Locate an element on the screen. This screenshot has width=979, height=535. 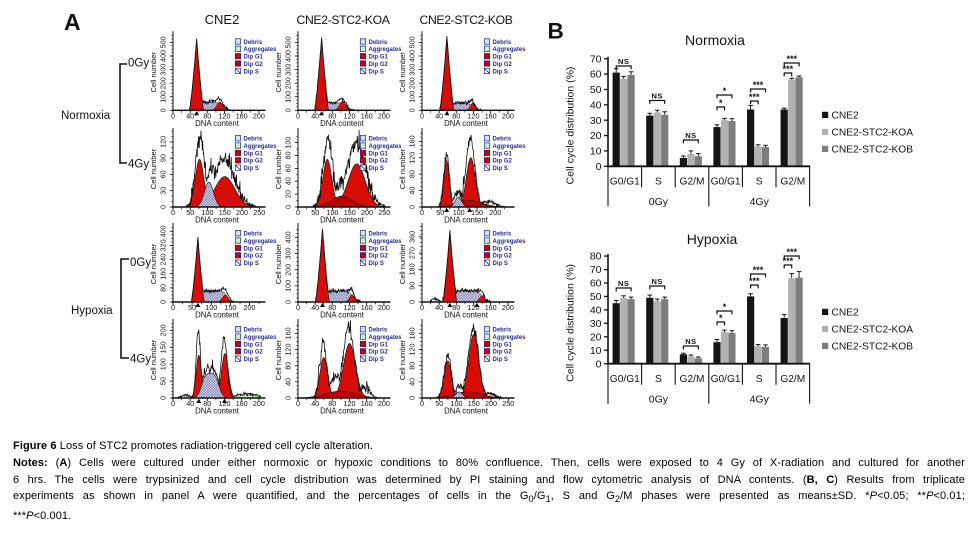
svg-text: CNE2-STC2-KOA is located at coordinates (873, 132).